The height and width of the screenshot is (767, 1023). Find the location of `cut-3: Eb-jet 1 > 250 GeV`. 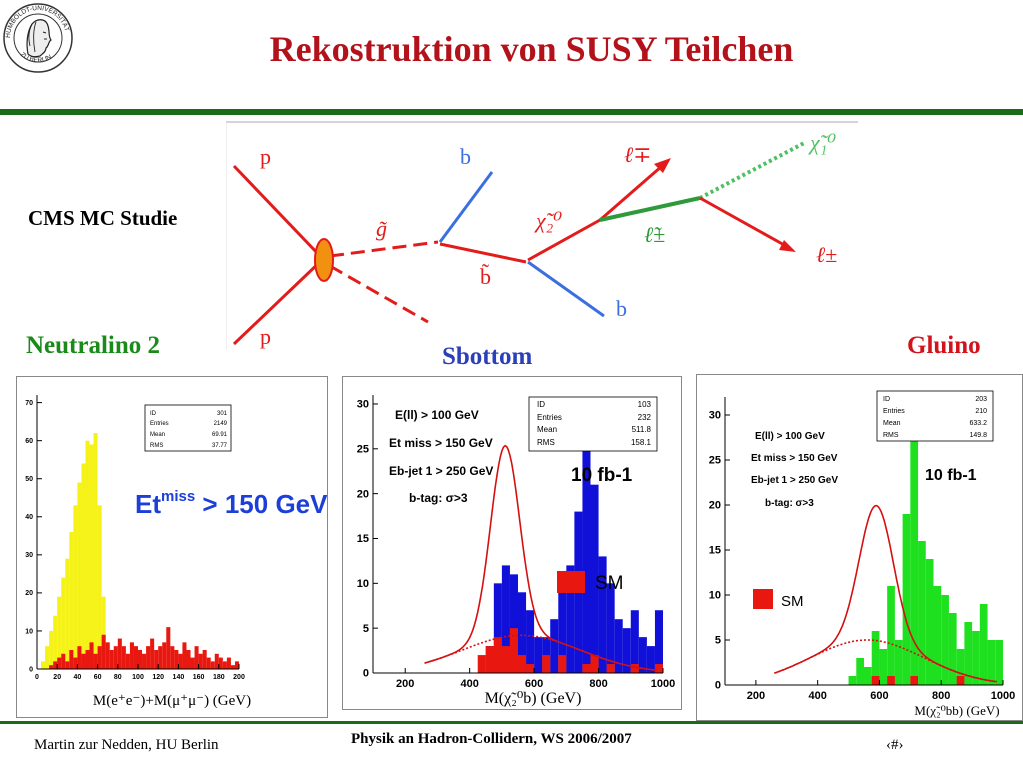

cut-3: Eb-jet 1 > 250 GeV is located at coordinates (441, 471).